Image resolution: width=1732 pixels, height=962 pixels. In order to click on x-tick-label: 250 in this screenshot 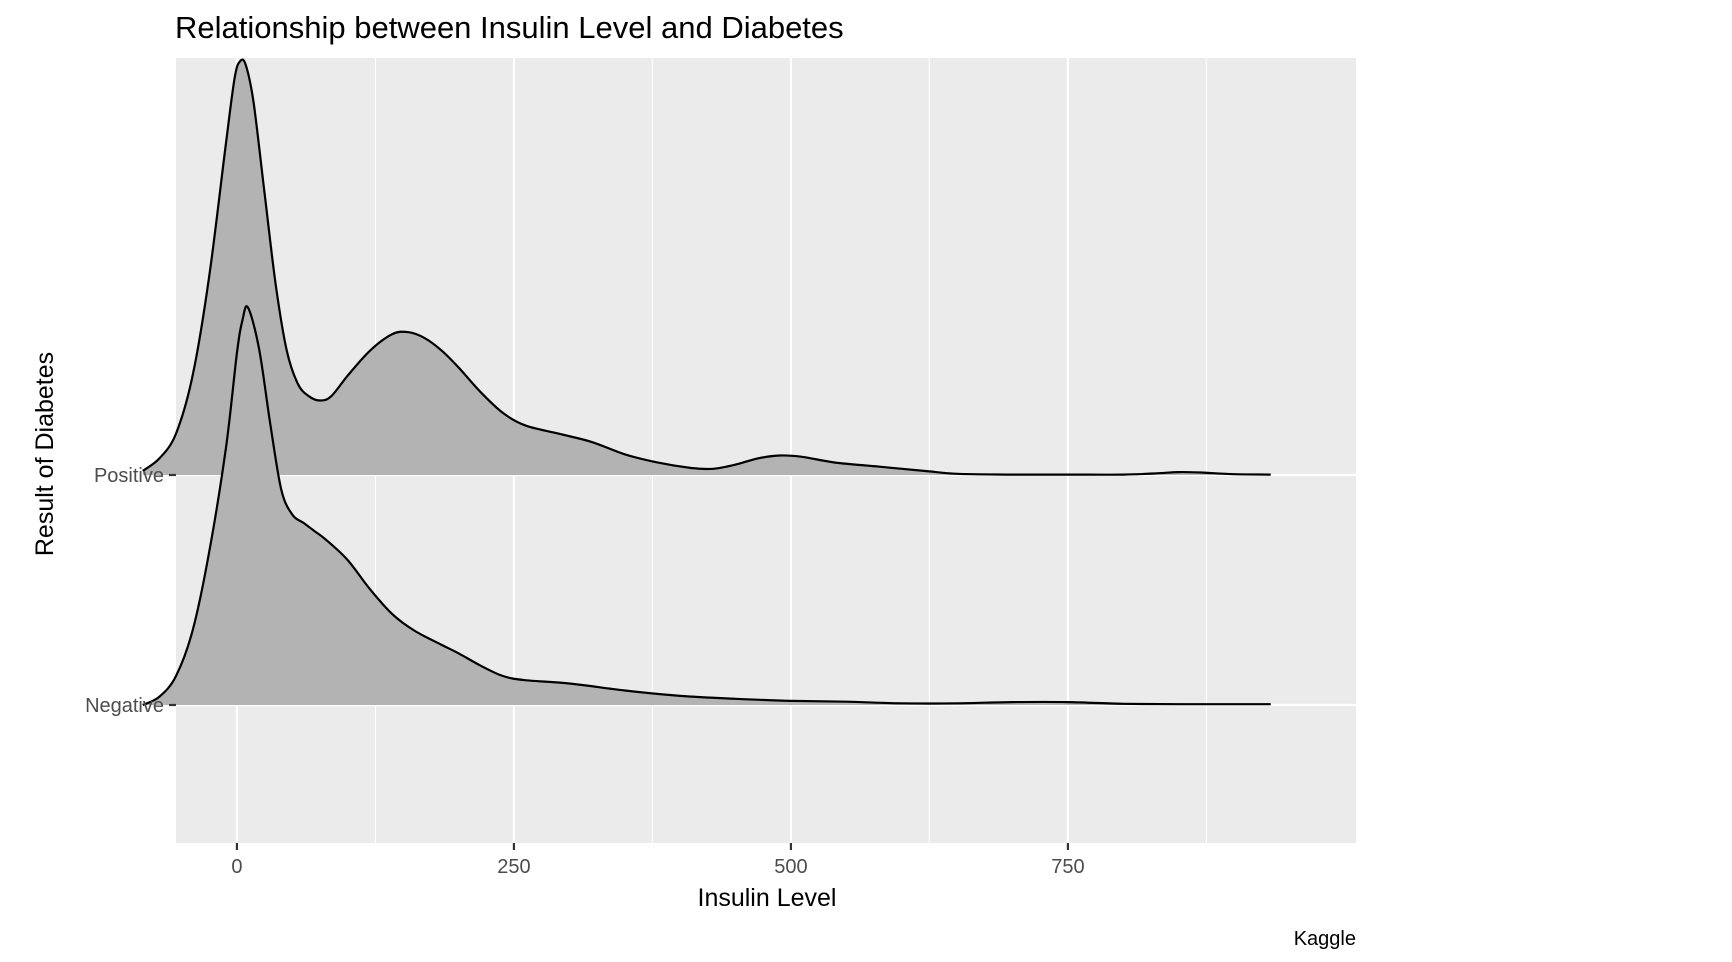, I will do `click(513, 867)`.